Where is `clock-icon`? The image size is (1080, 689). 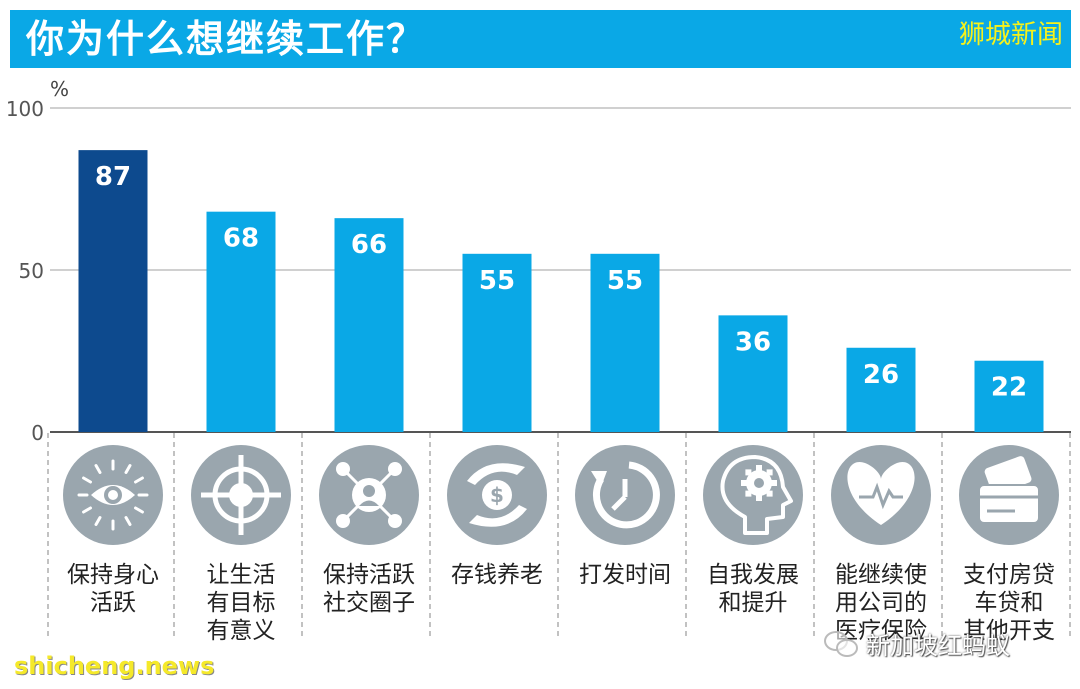
clock-icon is located at coordinates (625, 495).